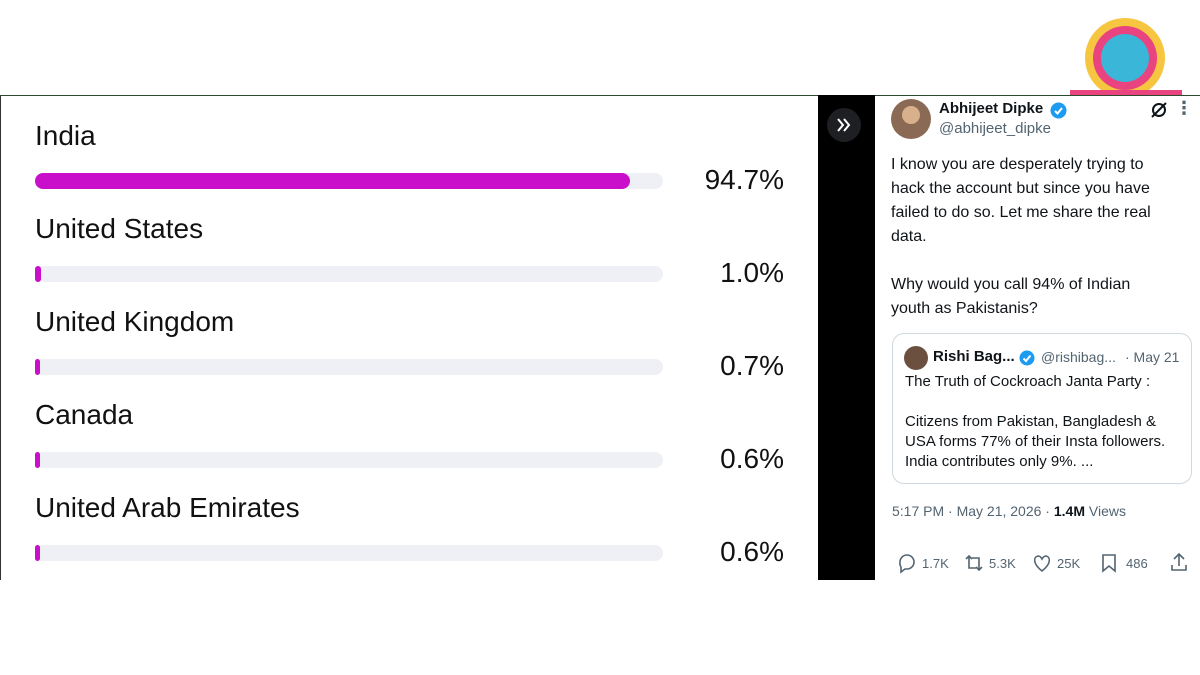 The image size is (1200, 675). I want to click on bookmark-count: 486, so click(1137, 563).